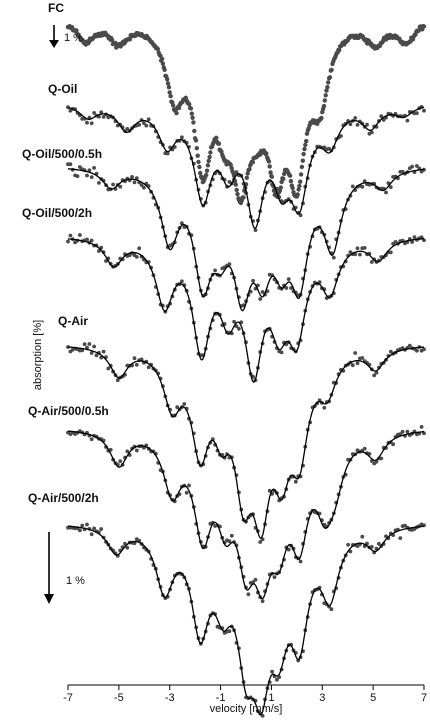  Describe the element at coordinates (38, 355) in the screenshot. I see `y-axis-label: absorption [%]` at that location.